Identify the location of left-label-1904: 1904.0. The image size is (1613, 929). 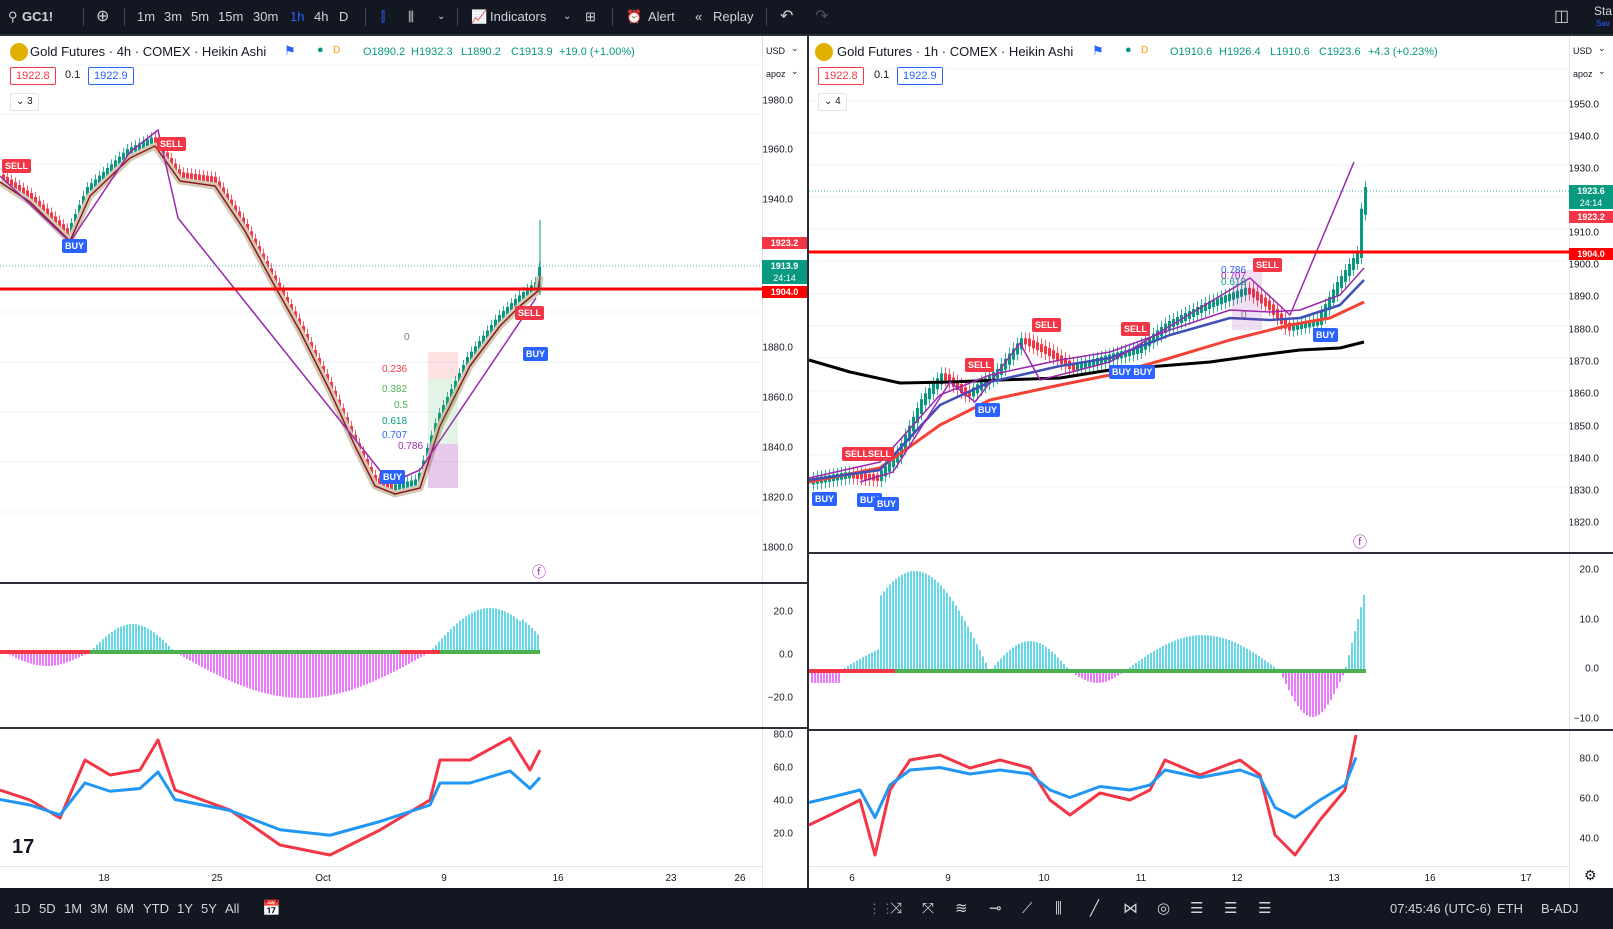
(784, 292).